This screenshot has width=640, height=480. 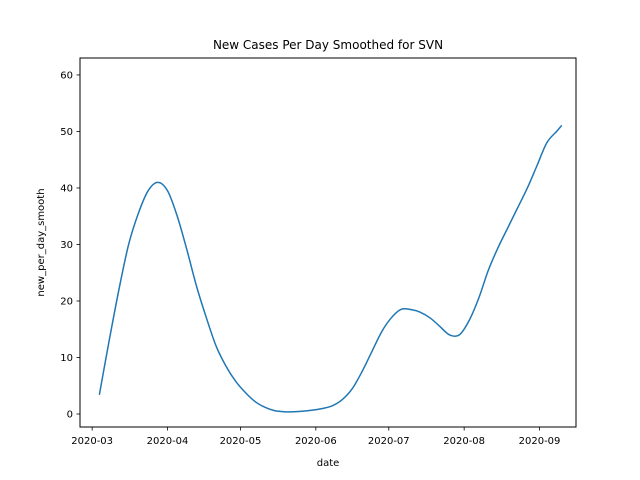 I want to click on y-axis: 0 10 20 30 40 50 60, so click(x=70, y=245).